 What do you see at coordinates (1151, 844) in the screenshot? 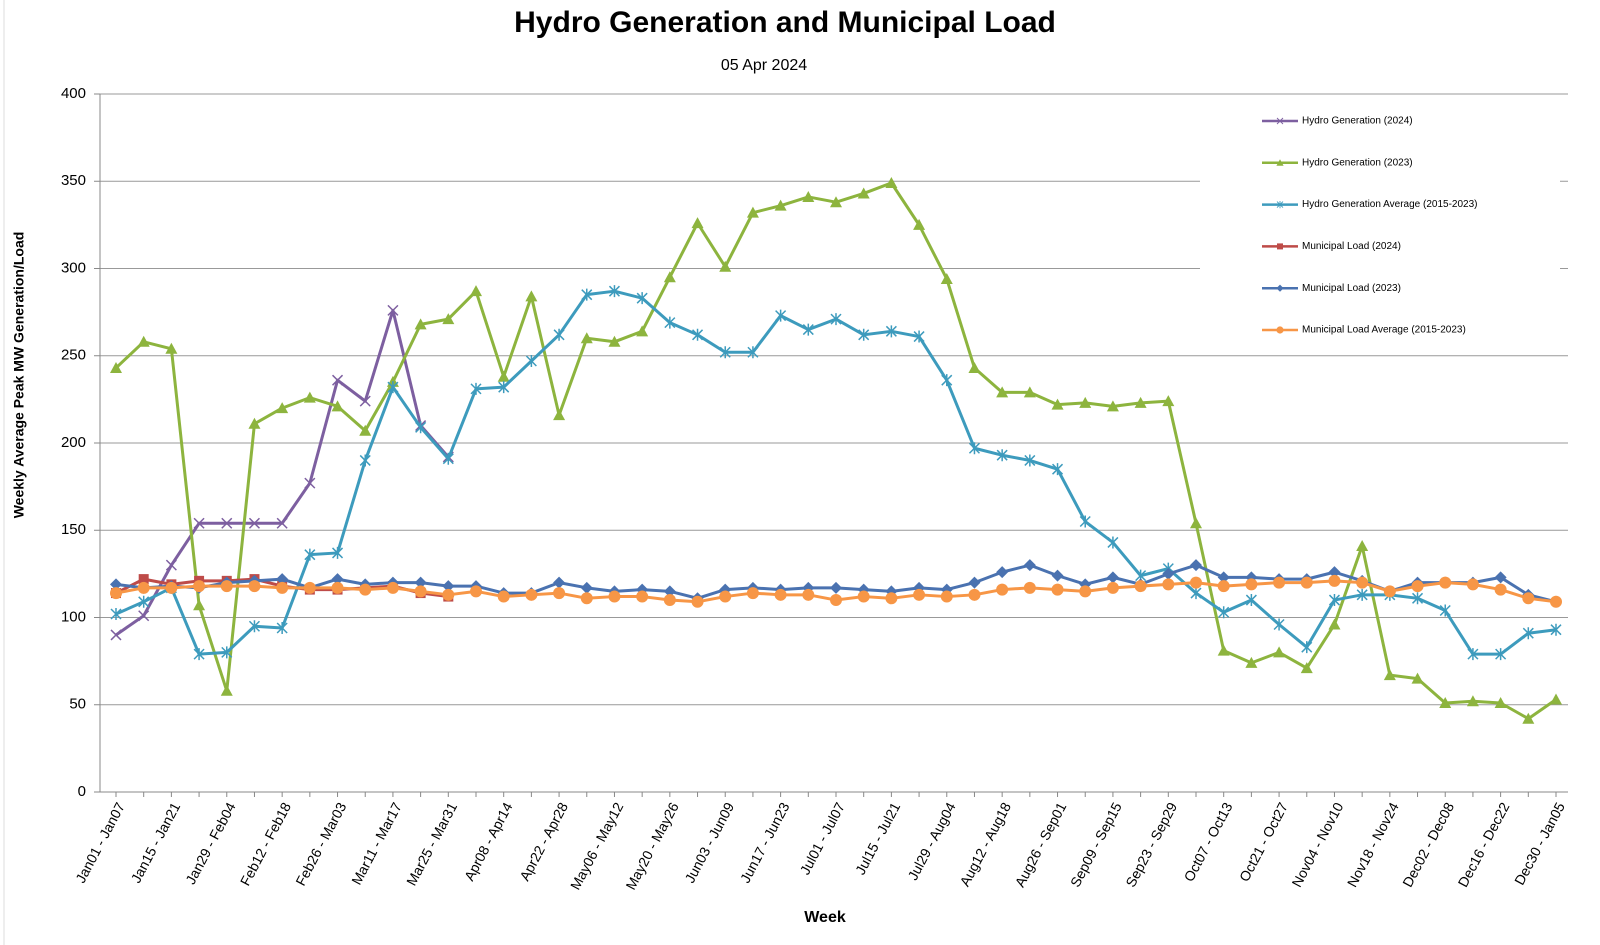
I see `x-tick-label: Sep23 - Sep29` at bounding box center [1151, 844].